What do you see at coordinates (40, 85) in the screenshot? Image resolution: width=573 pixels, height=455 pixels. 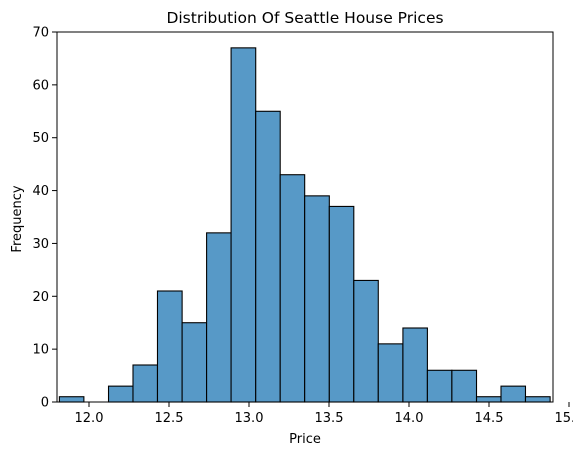 I see `y-tick-label: 60` at bounding box center [40, 85].